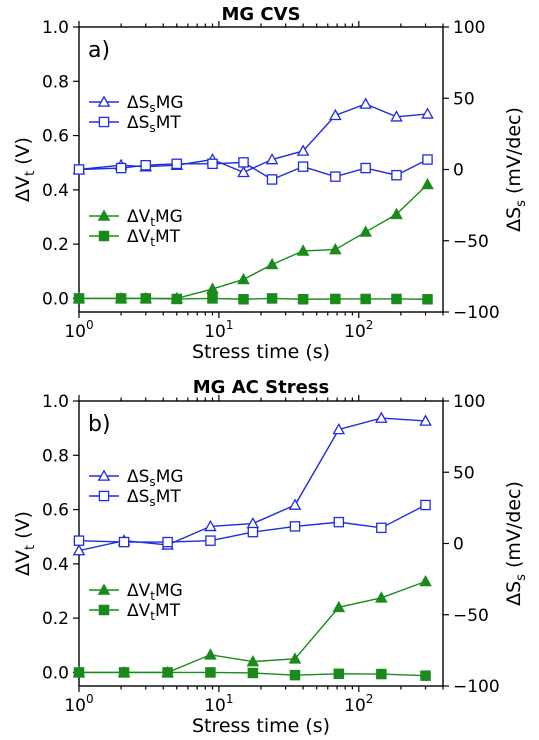 The width and height of the screenshot is (539, 740). I want to click on series-ΔVtMT, so click(252, 674).